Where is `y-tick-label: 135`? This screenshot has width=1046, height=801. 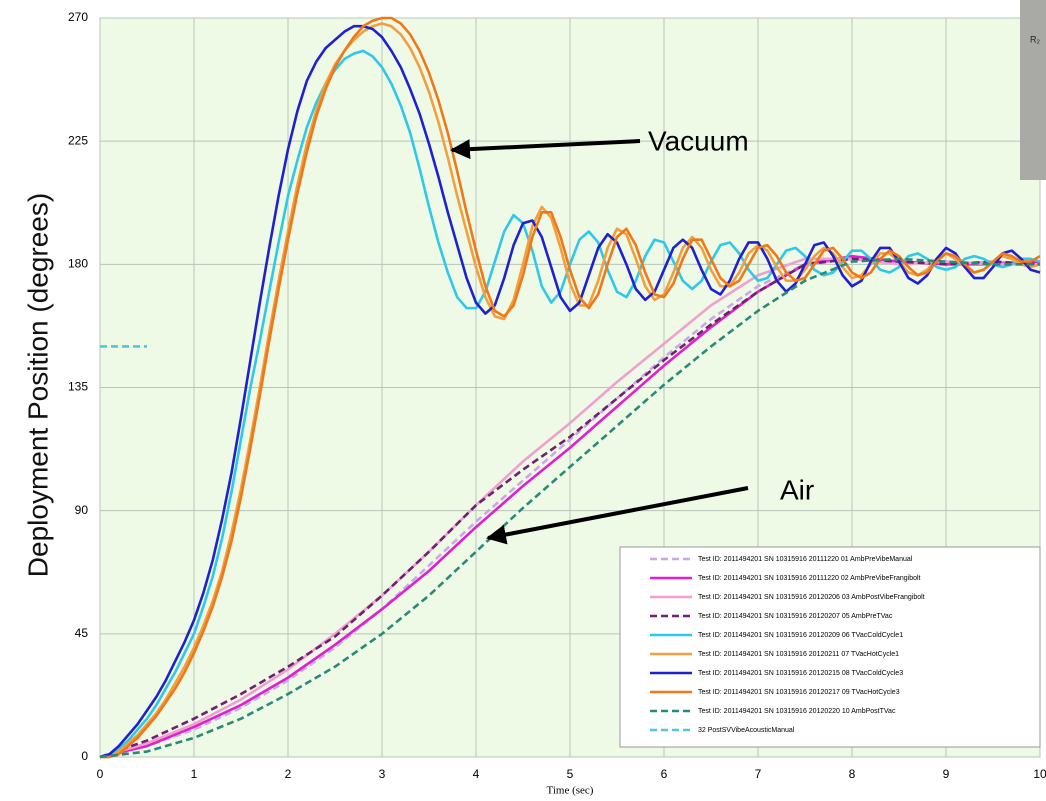
y-tick-label: 135 is located at coordinates (78, 387).